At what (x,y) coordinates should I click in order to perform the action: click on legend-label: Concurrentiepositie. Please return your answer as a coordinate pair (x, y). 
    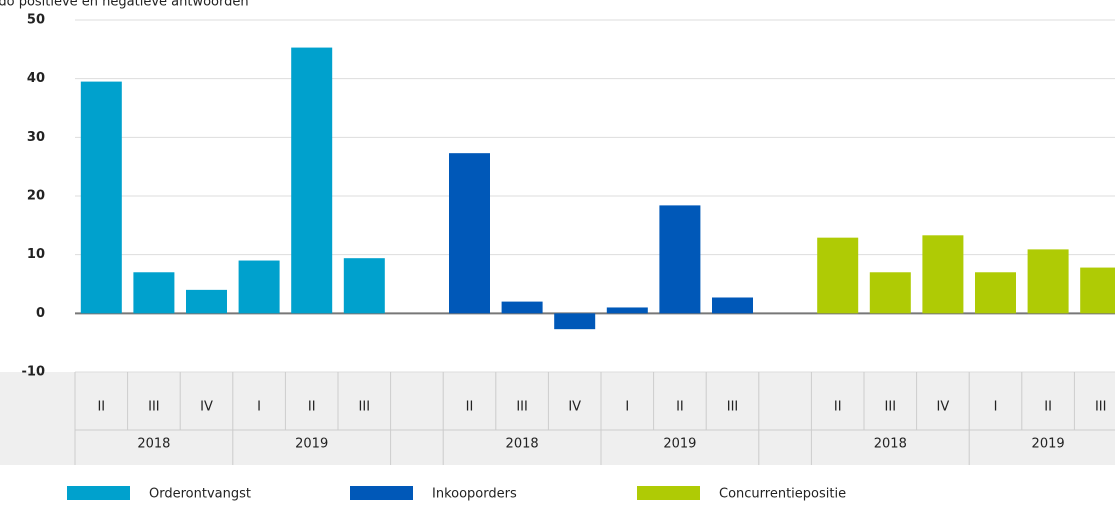
    Looking at the image, I should click on (782, 494).